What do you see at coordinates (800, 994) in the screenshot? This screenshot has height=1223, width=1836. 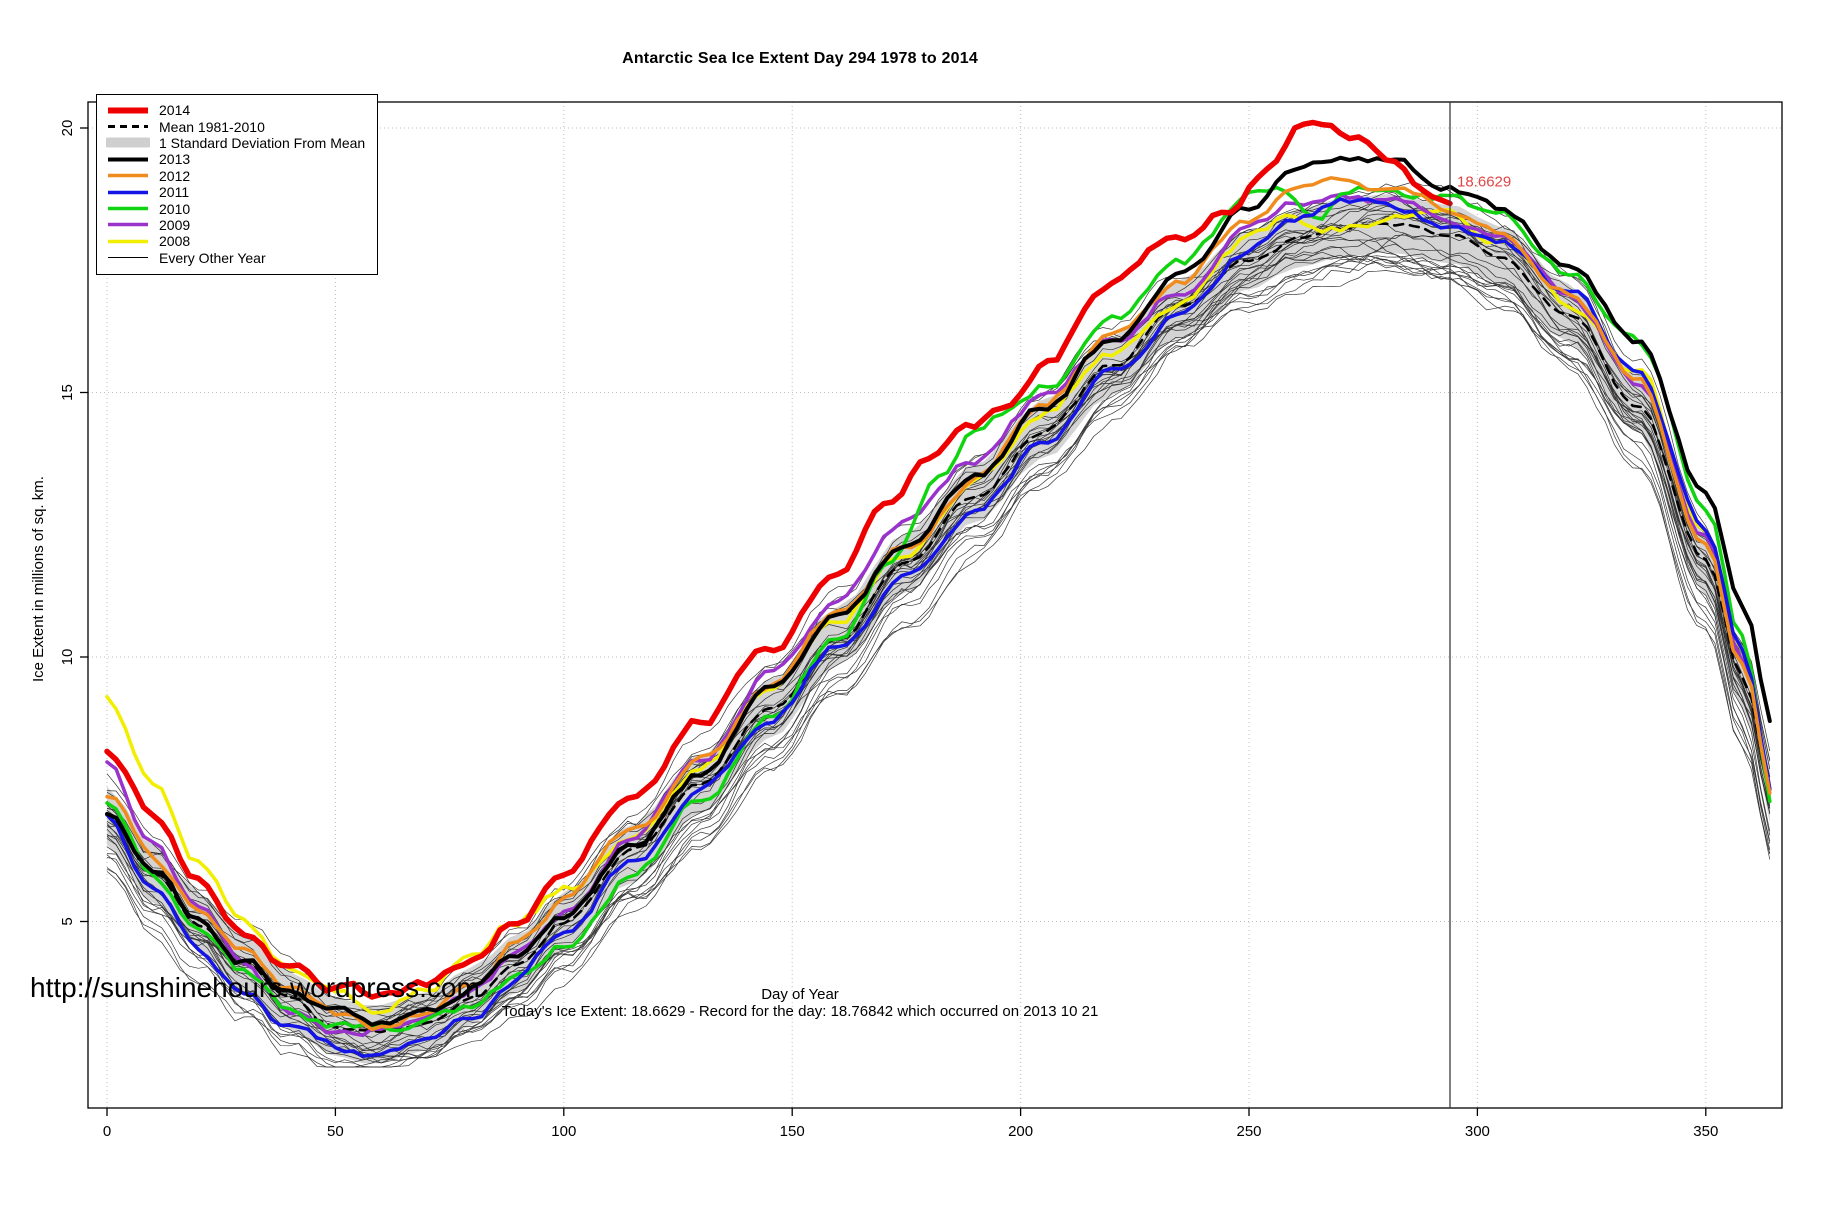 I see `x-axis-label: Day of Year` at bounding box center [800, 994].